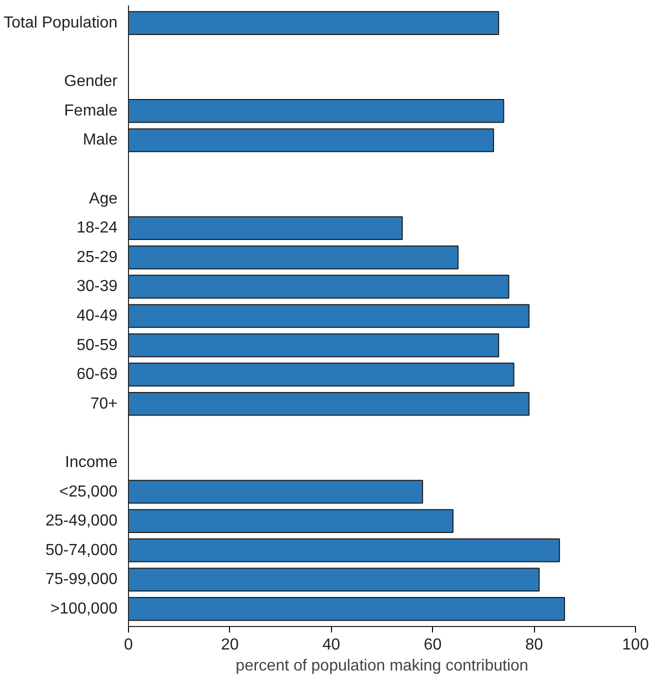 The image size is (665, 677). Describe the element at coordinates (91, 462) in the screenshot. I see `y-tick-label: Income` at that location.